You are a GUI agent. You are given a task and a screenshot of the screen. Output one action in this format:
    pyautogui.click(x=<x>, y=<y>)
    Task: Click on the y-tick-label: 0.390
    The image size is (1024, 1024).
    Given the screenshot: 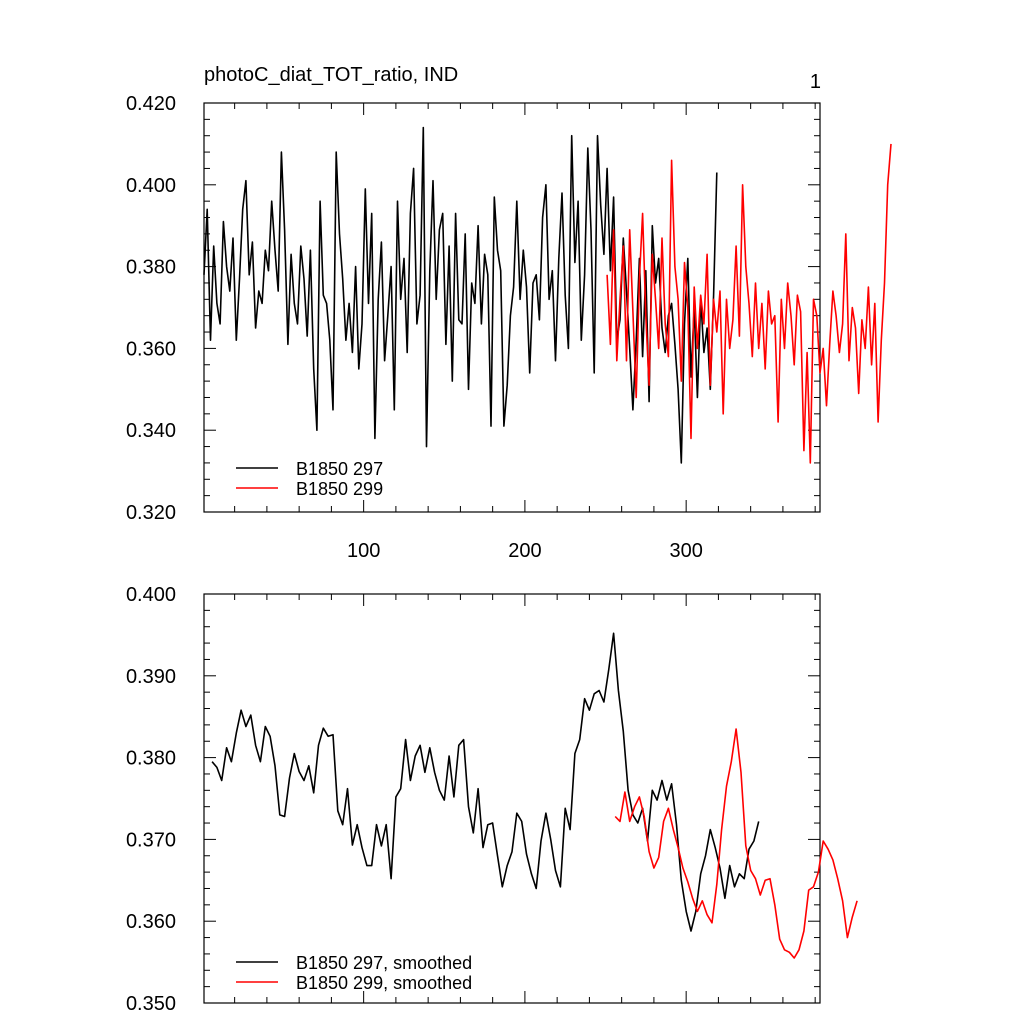 What is the action you would take?
    pyautogui.click(x=151, y=677)
    